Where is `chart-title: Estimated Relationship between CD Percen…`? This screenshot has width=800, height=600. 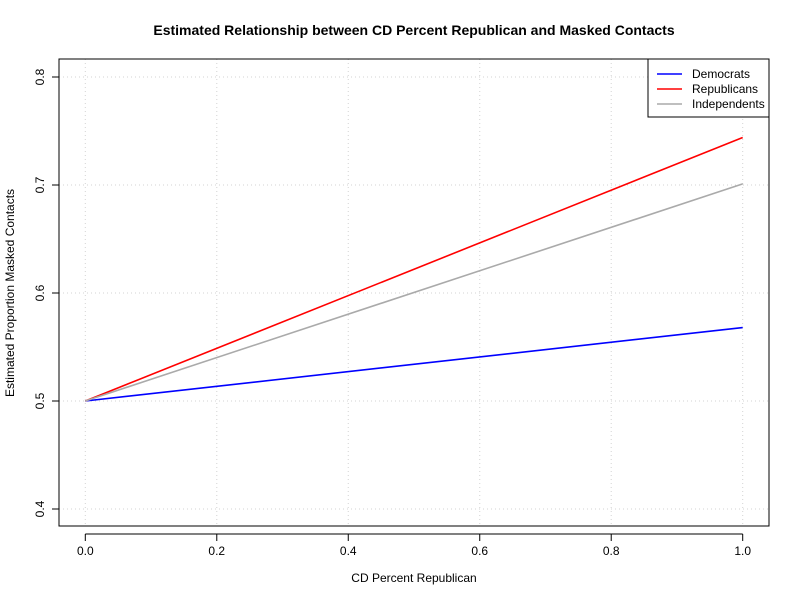 chart-title: Estimated Relationship between CD Percen… is located at coordinates (413, 30).